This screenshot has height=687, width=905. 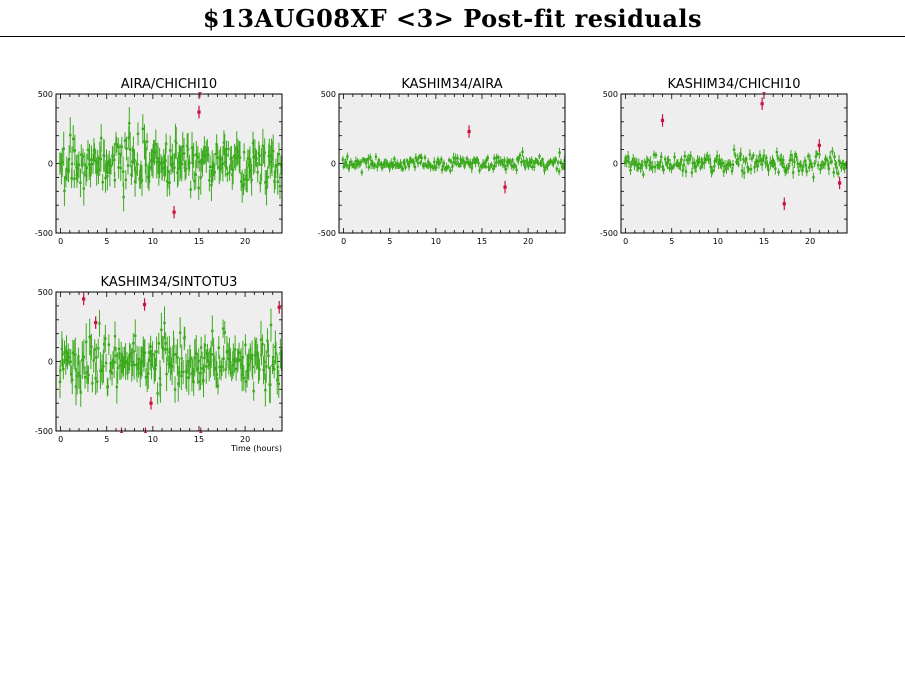 What do you see at coordinates (153, 241) in the screenshot?
I see `x-tick-label: 10` at bounding box center [153, 241].